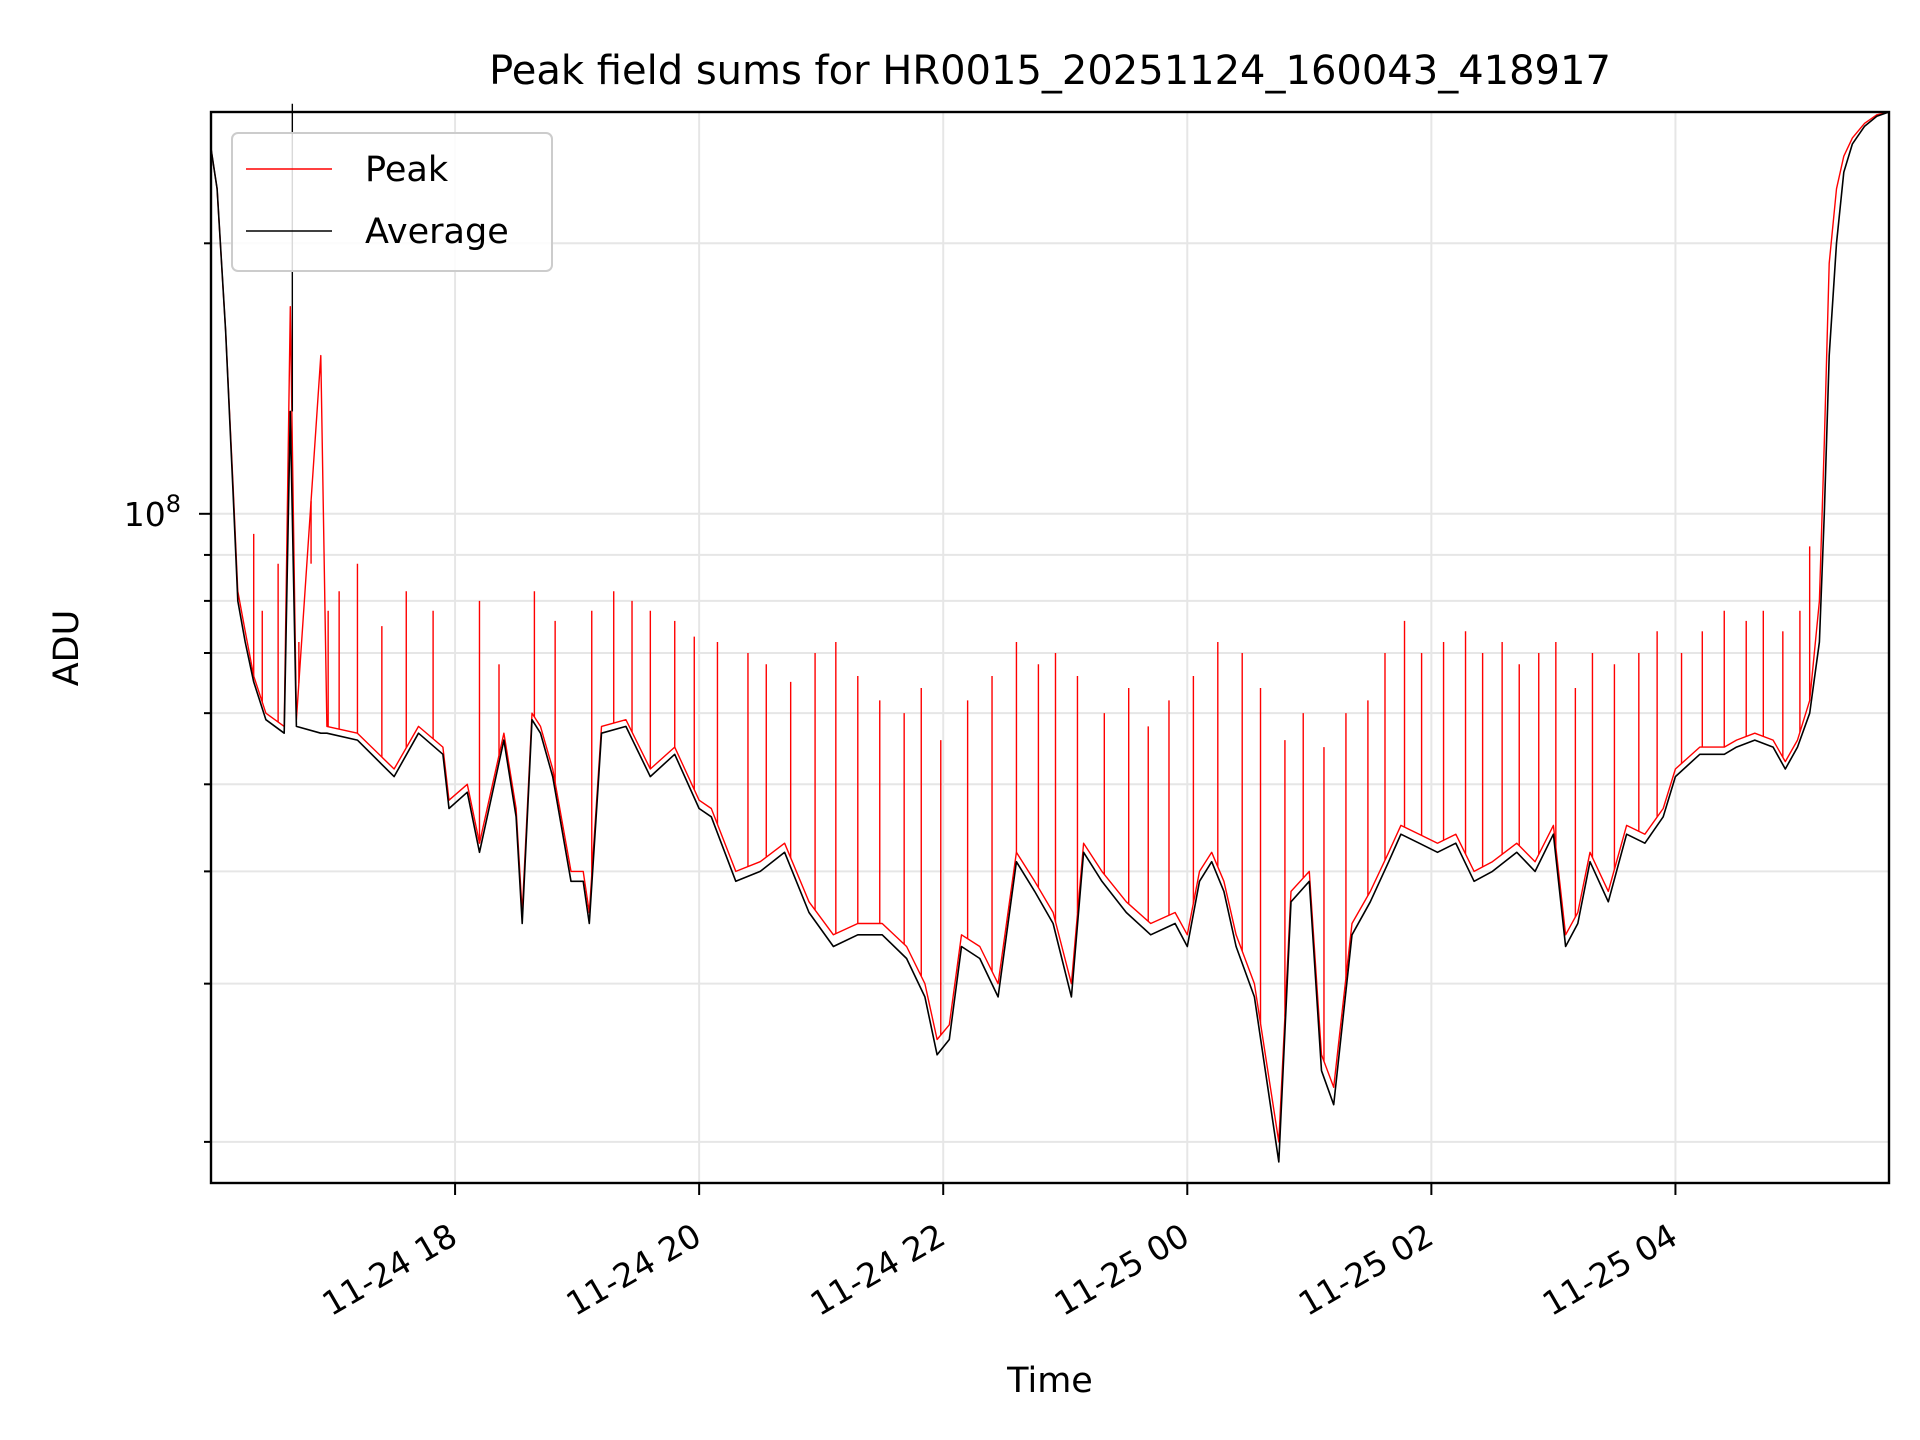 The height and width of the screenshot is (1440, 1920). I want to click on y-axis-label: ADU, so click(67, 648).